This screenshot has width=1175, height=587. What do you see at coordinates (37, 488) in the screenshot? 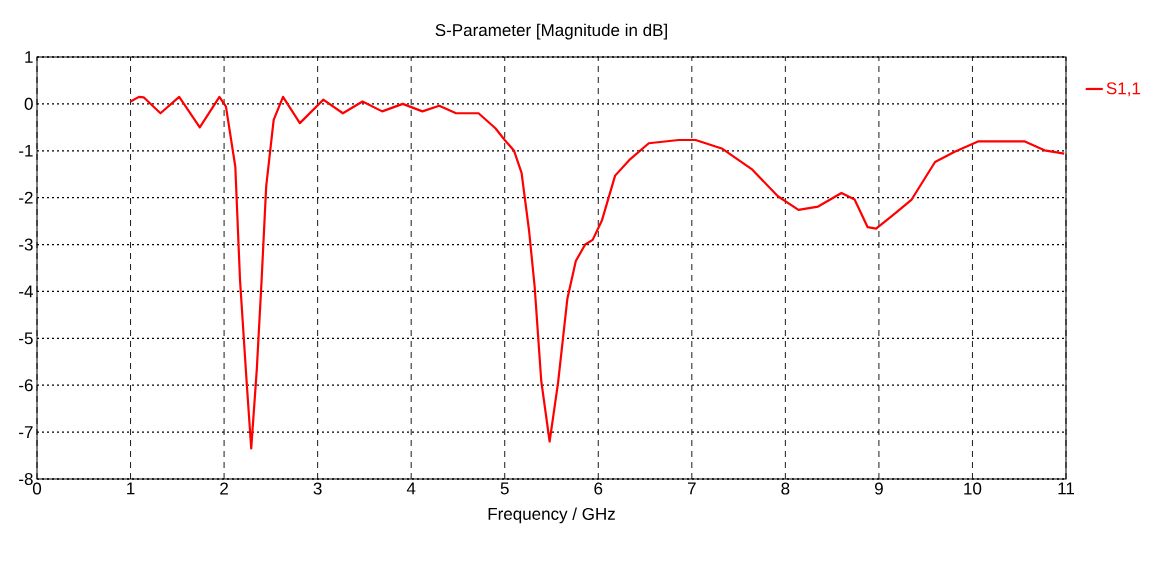
I see `x-tick-label: 0` at bounding box center [37, 488].